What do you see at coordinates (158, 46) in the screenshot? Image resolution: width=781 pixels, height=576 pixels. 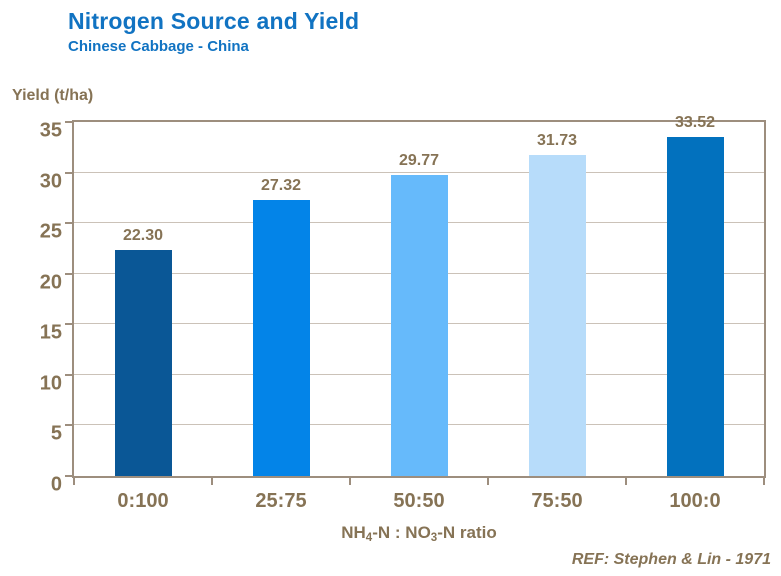 I see `chart-subtitle: Chinese Cabbage - China` at bounding box center [158, 46].